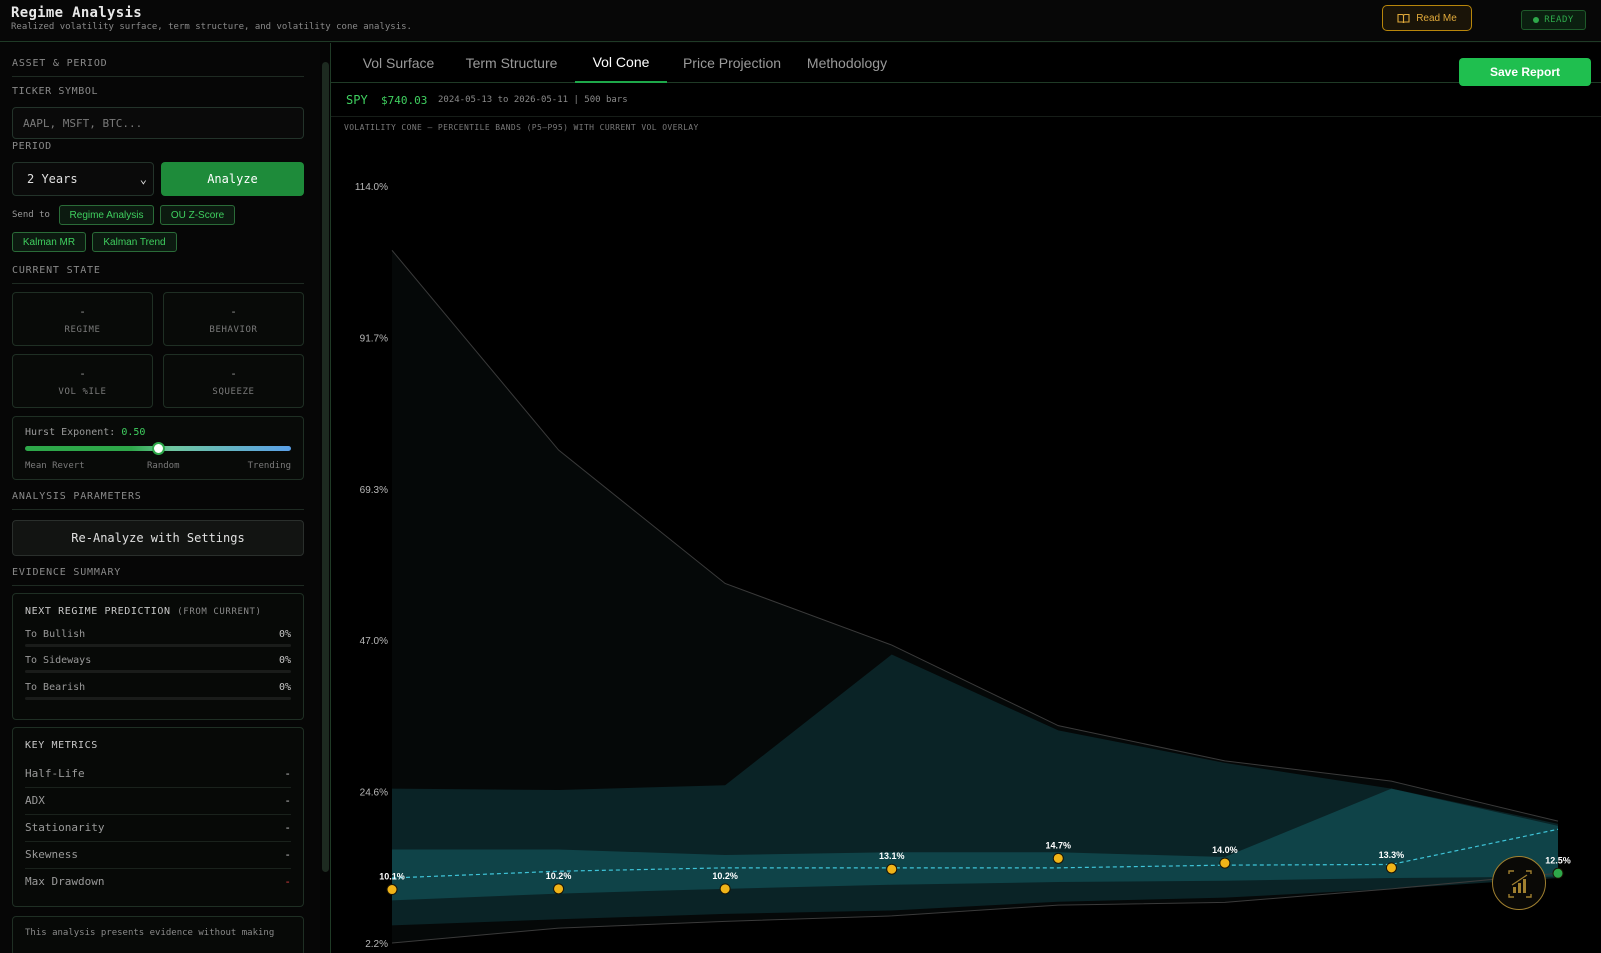  Describe the element at coordinates (404, 100) in the screenshot. I see `info-price: $740.03` at that location.